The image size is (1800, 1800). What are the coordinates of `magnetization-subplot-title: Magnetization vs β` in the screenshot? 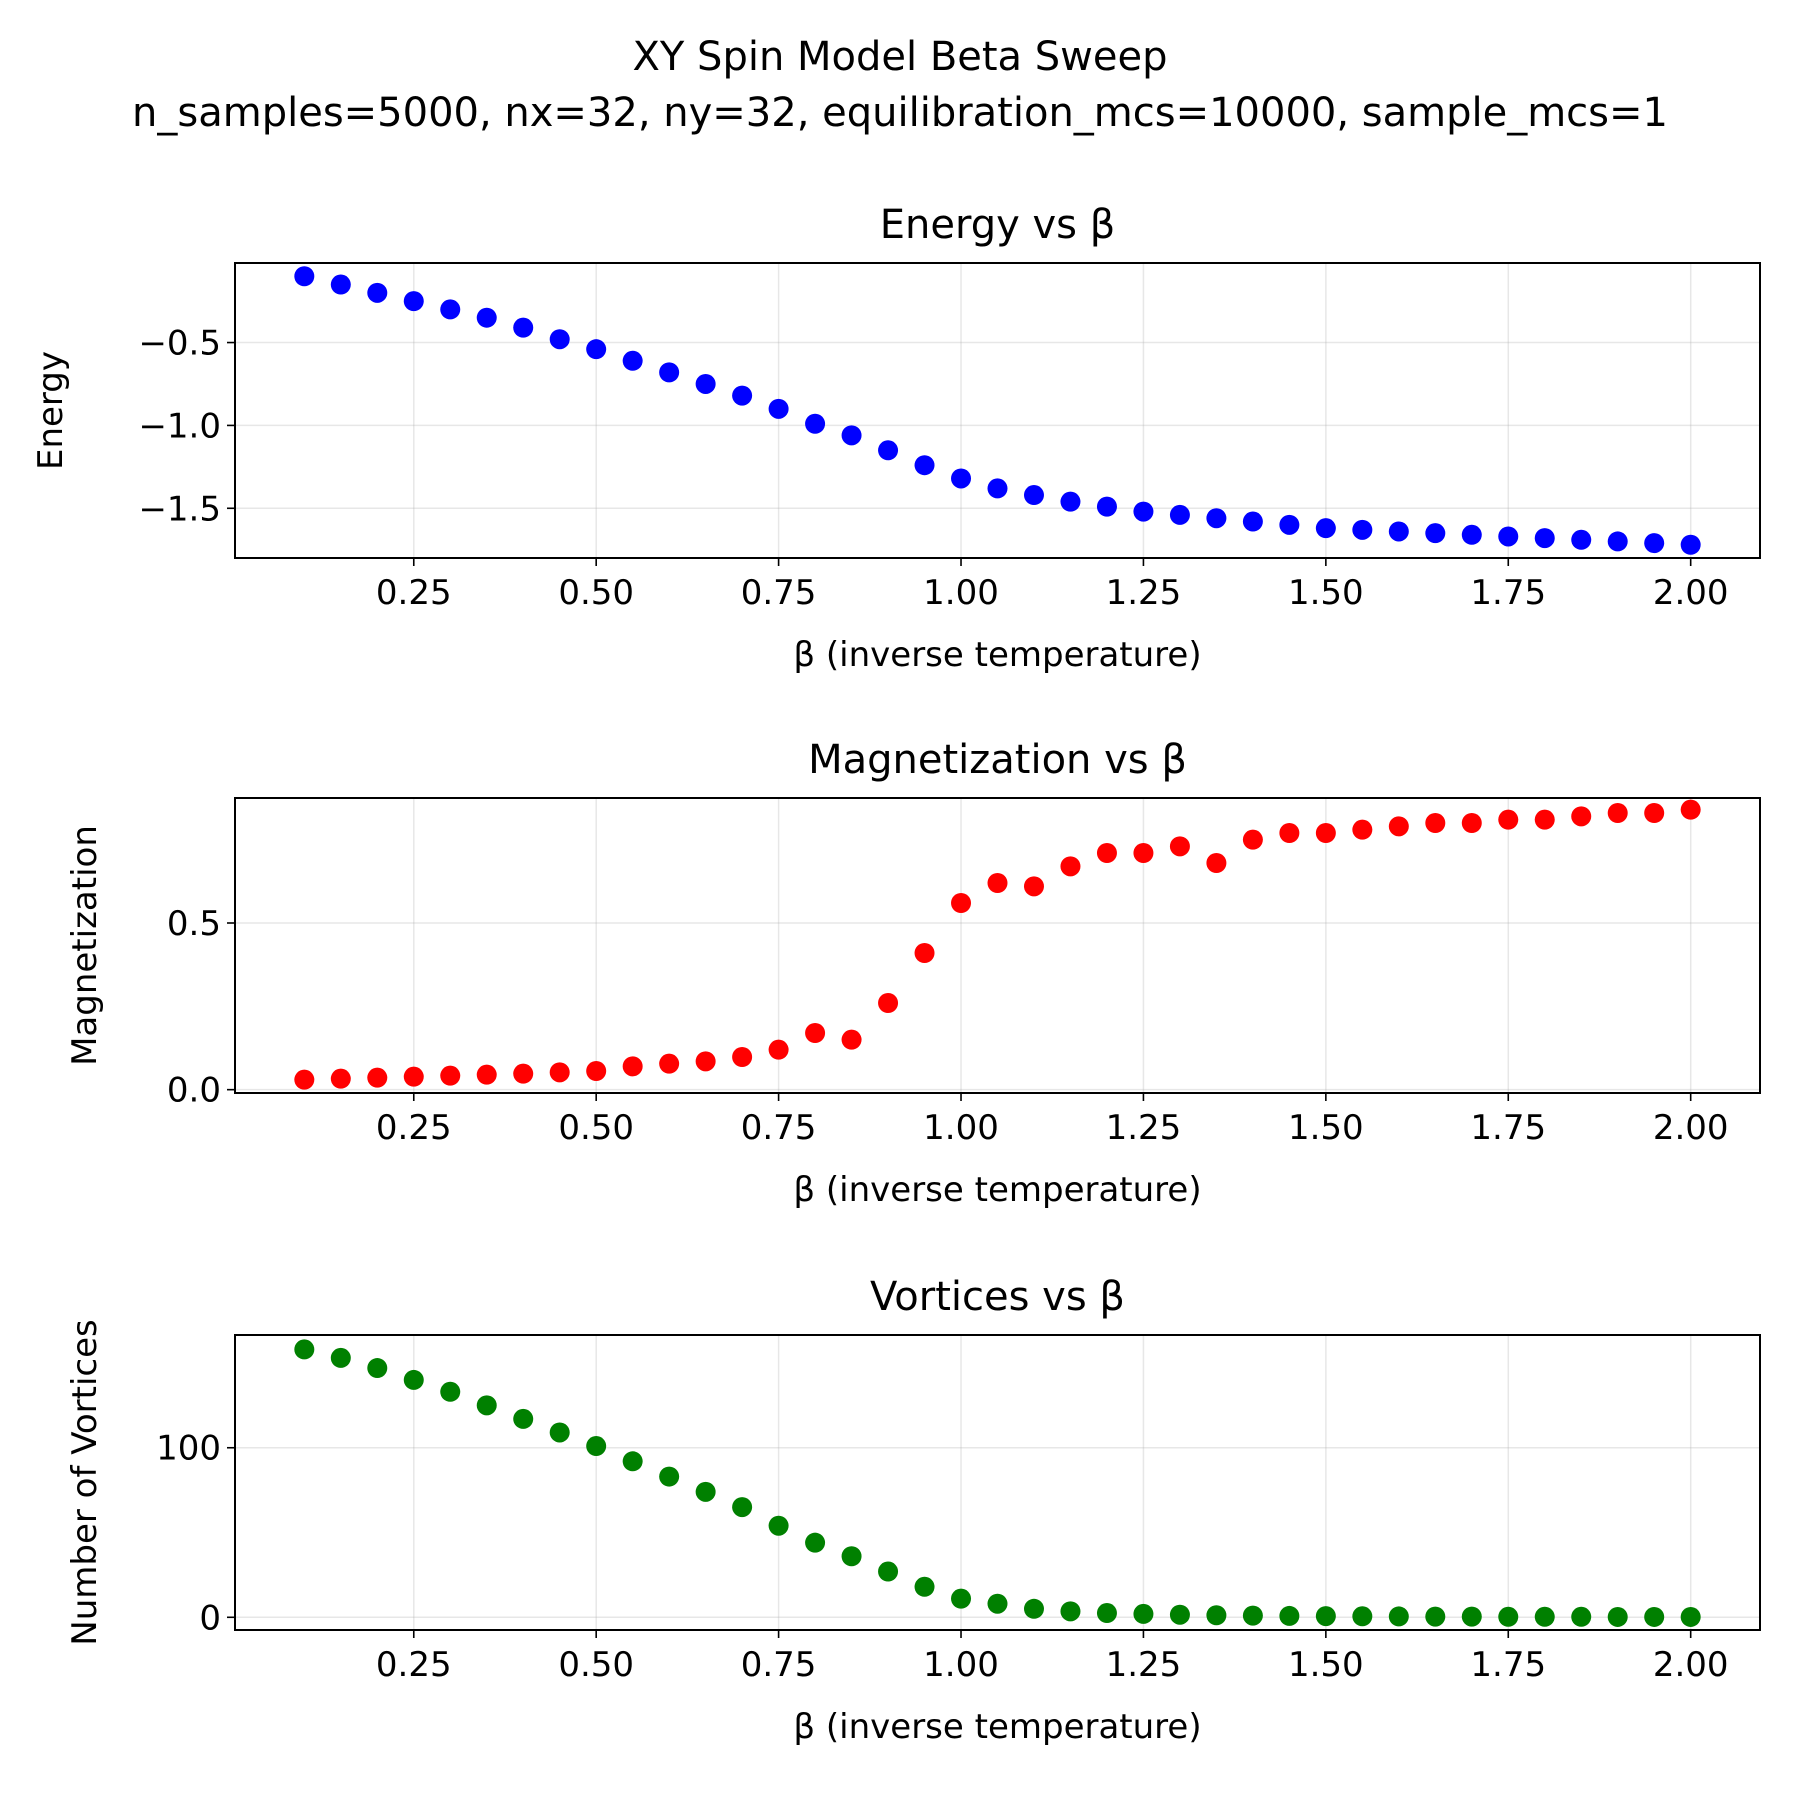 It's located at (997, 760).